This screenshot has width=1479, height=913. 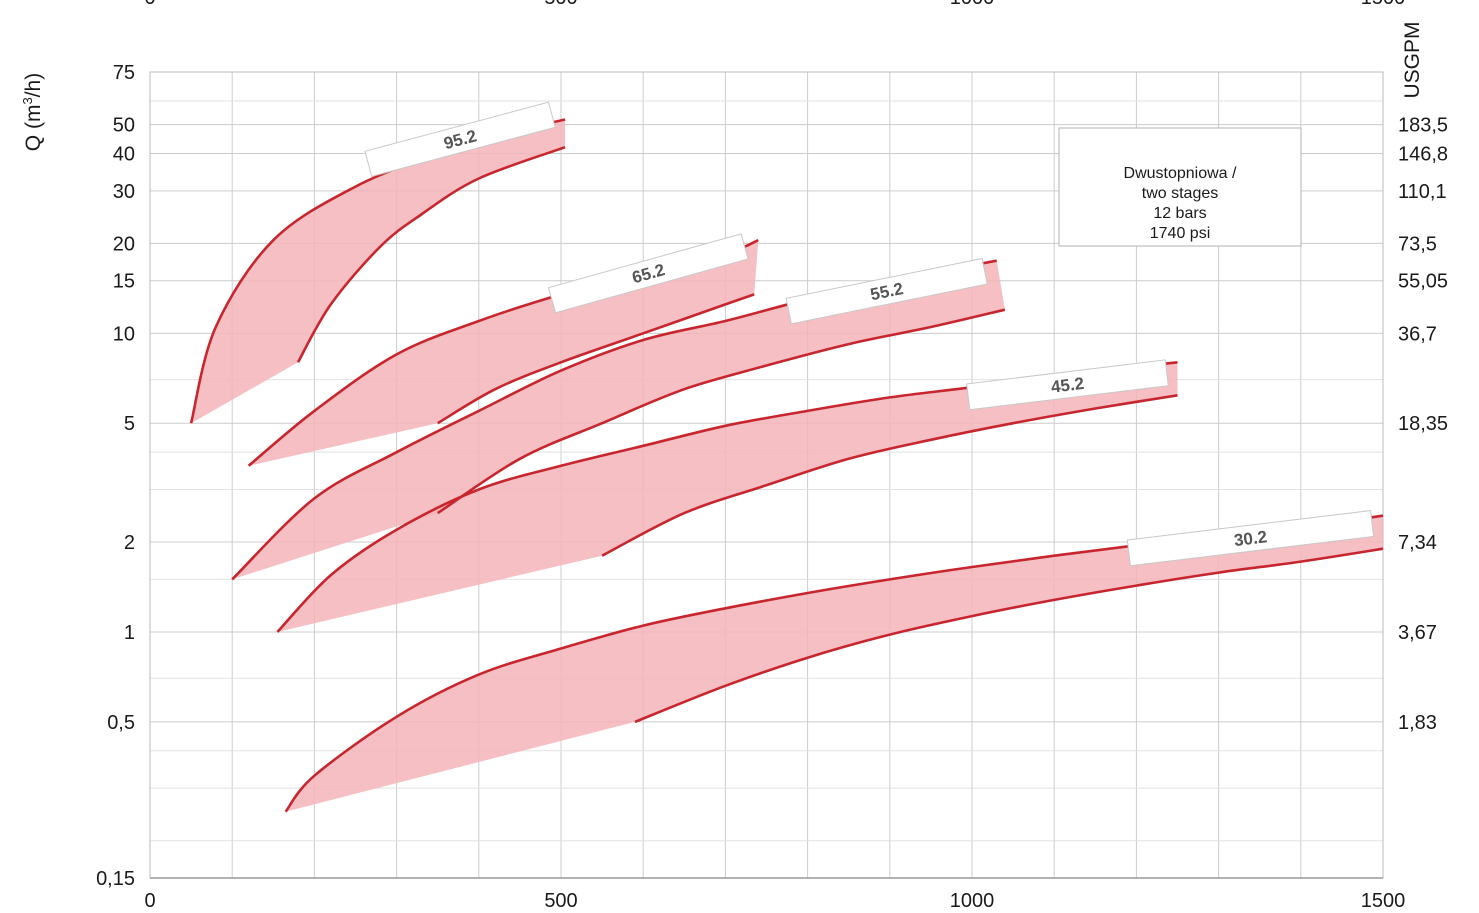 I want to click on series-lower-line-95.2, so click(x=431, y=254).